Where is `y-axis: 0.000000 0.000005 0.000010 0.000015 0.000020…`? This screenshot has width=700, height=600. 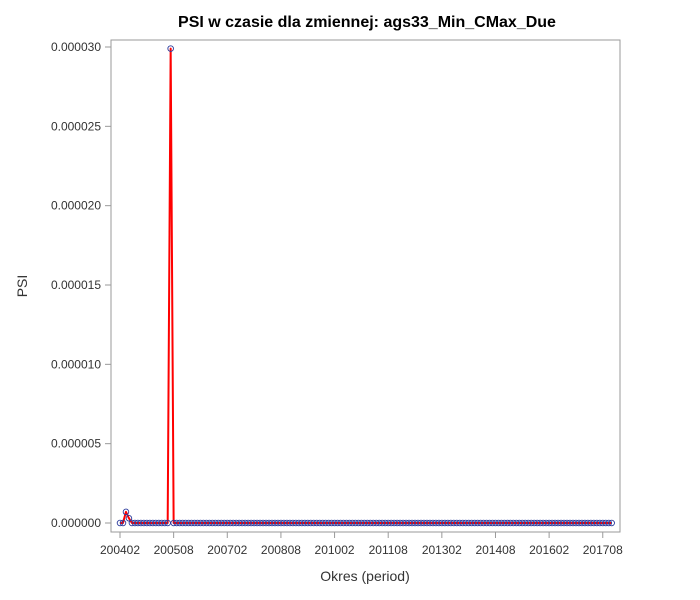
y-axis: 0.000000 0.000005 0.000010 0.000015 0.000020… is located at coordinates (81, 285).